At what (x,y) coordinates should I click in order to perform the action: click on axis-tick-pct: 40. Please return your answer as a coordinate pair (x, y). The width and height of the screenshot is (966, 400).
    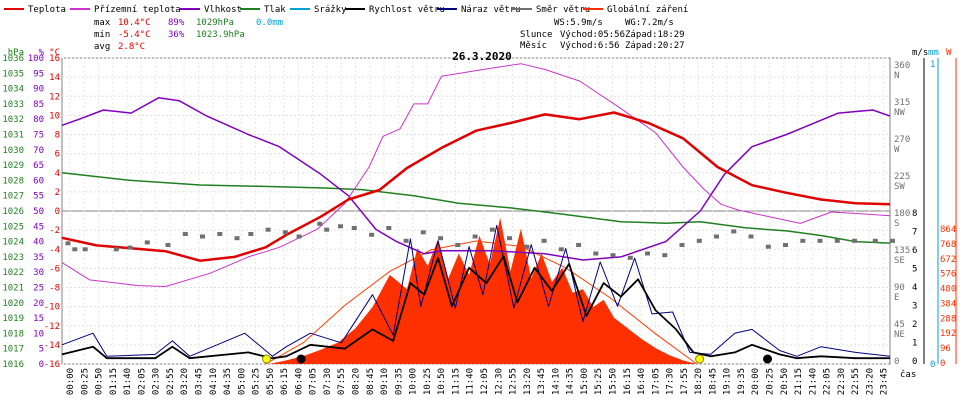
    Looking at the image, I should click on (38, 243).